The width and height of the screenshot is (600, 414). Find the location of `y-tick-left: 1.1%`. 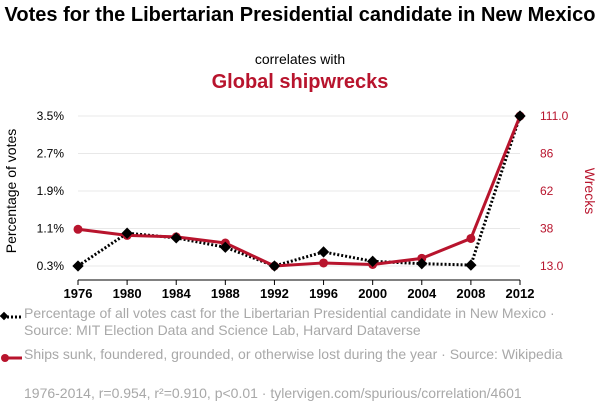

y-tick-left: 1.1% is located at coordinates (51, 229).